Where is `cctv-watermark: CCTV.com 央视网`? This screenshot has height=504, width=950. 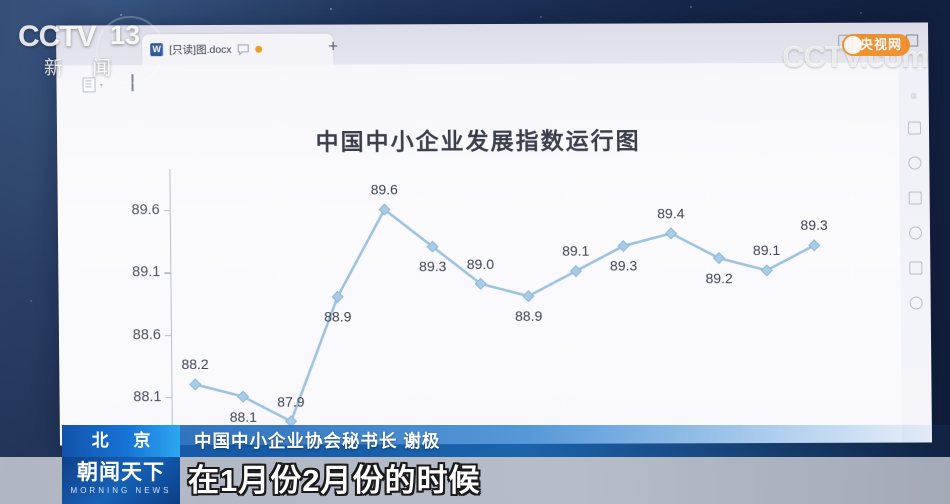 cctv-watermark: CCTV.com 央视网 is located at coordinates (855, 56).